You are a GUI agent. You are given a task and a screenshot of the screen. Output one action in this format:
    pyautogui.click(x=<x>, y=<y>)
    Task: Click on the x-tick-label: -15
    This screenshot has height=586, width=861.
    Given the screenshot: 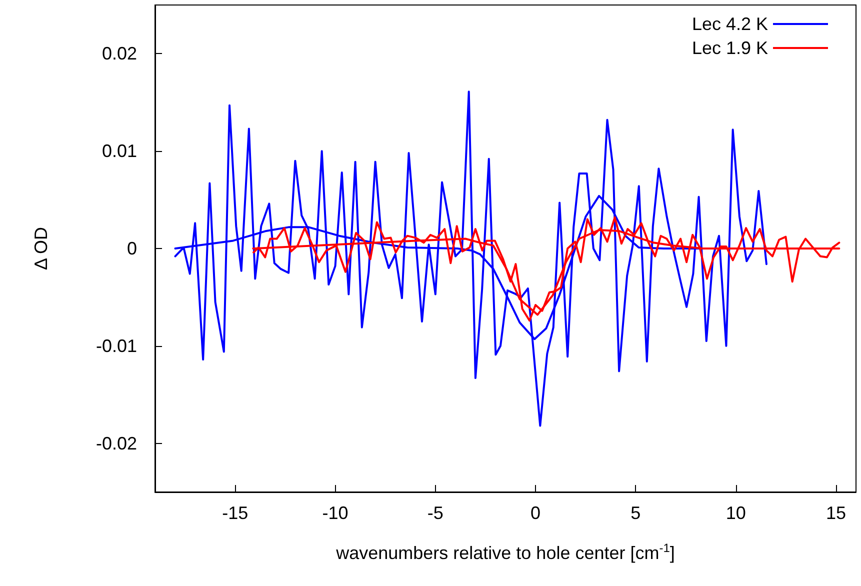 What is the action you would take?
    pyautogui.click(x=235, y=513)
    